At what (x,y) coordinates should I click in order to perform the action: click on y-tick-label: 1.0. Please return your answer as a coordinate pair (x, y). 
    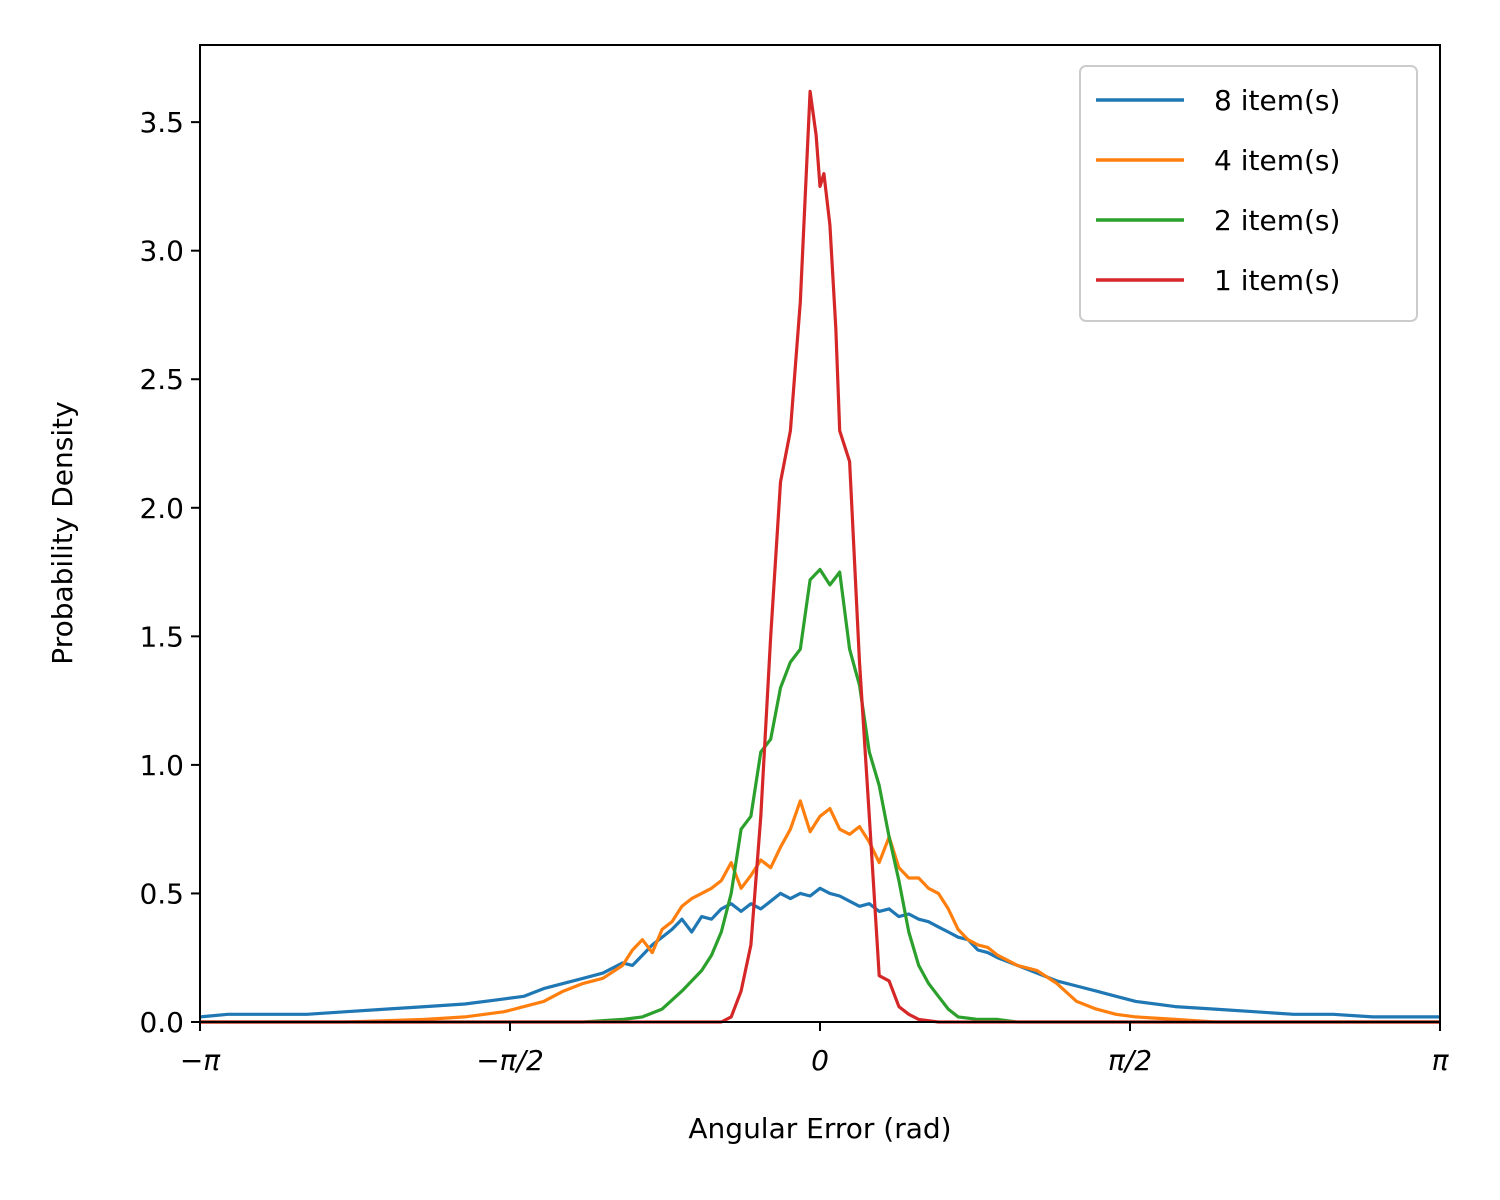
    Looking at the image, I should click on (161, 765).